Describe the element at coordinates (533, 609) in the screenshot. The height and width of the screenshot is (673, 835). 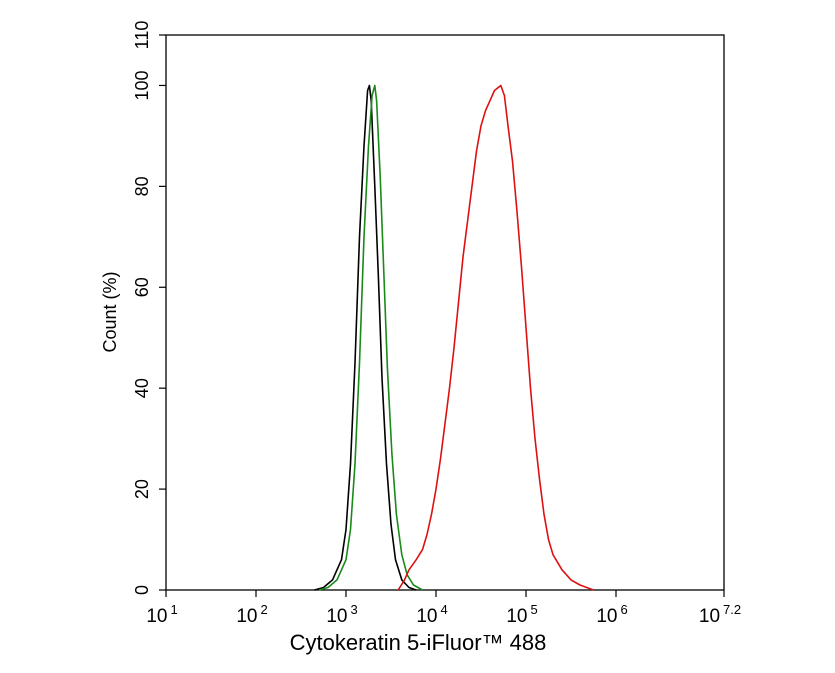
I see `x-tick-exponent: 5` at that location.